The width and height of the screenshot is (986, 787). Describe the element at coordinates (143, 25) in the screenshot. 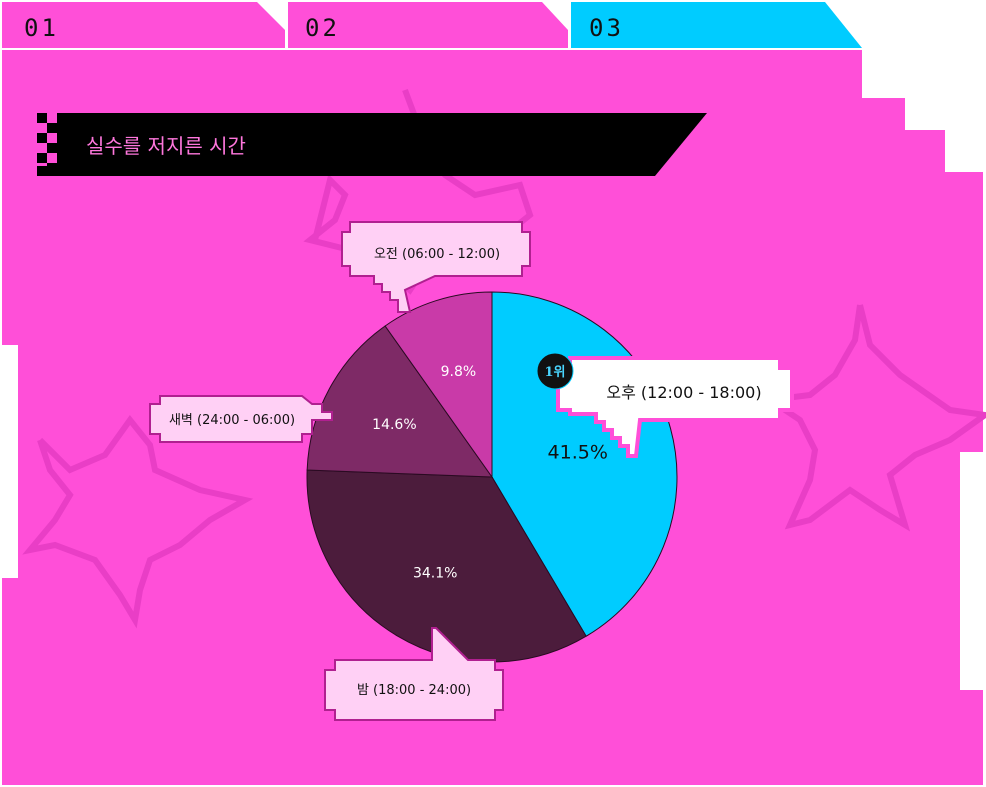

I see `tab-01: 01` at that location.